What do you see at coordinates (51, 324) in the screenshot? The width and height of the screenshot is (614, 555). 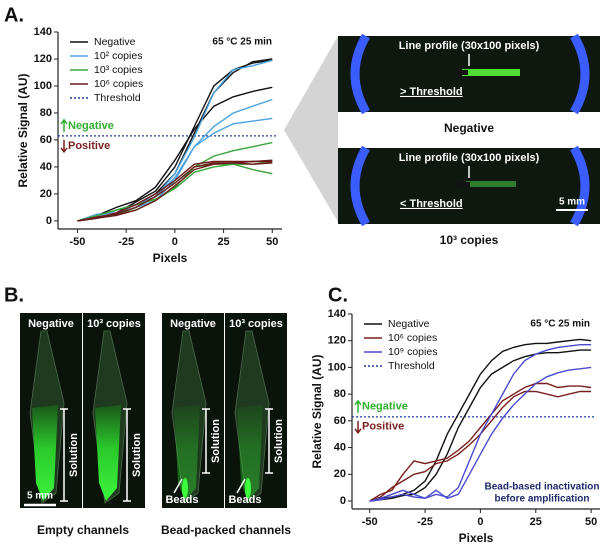 I see `image-label: Negative` at bounding box center [51, 324].